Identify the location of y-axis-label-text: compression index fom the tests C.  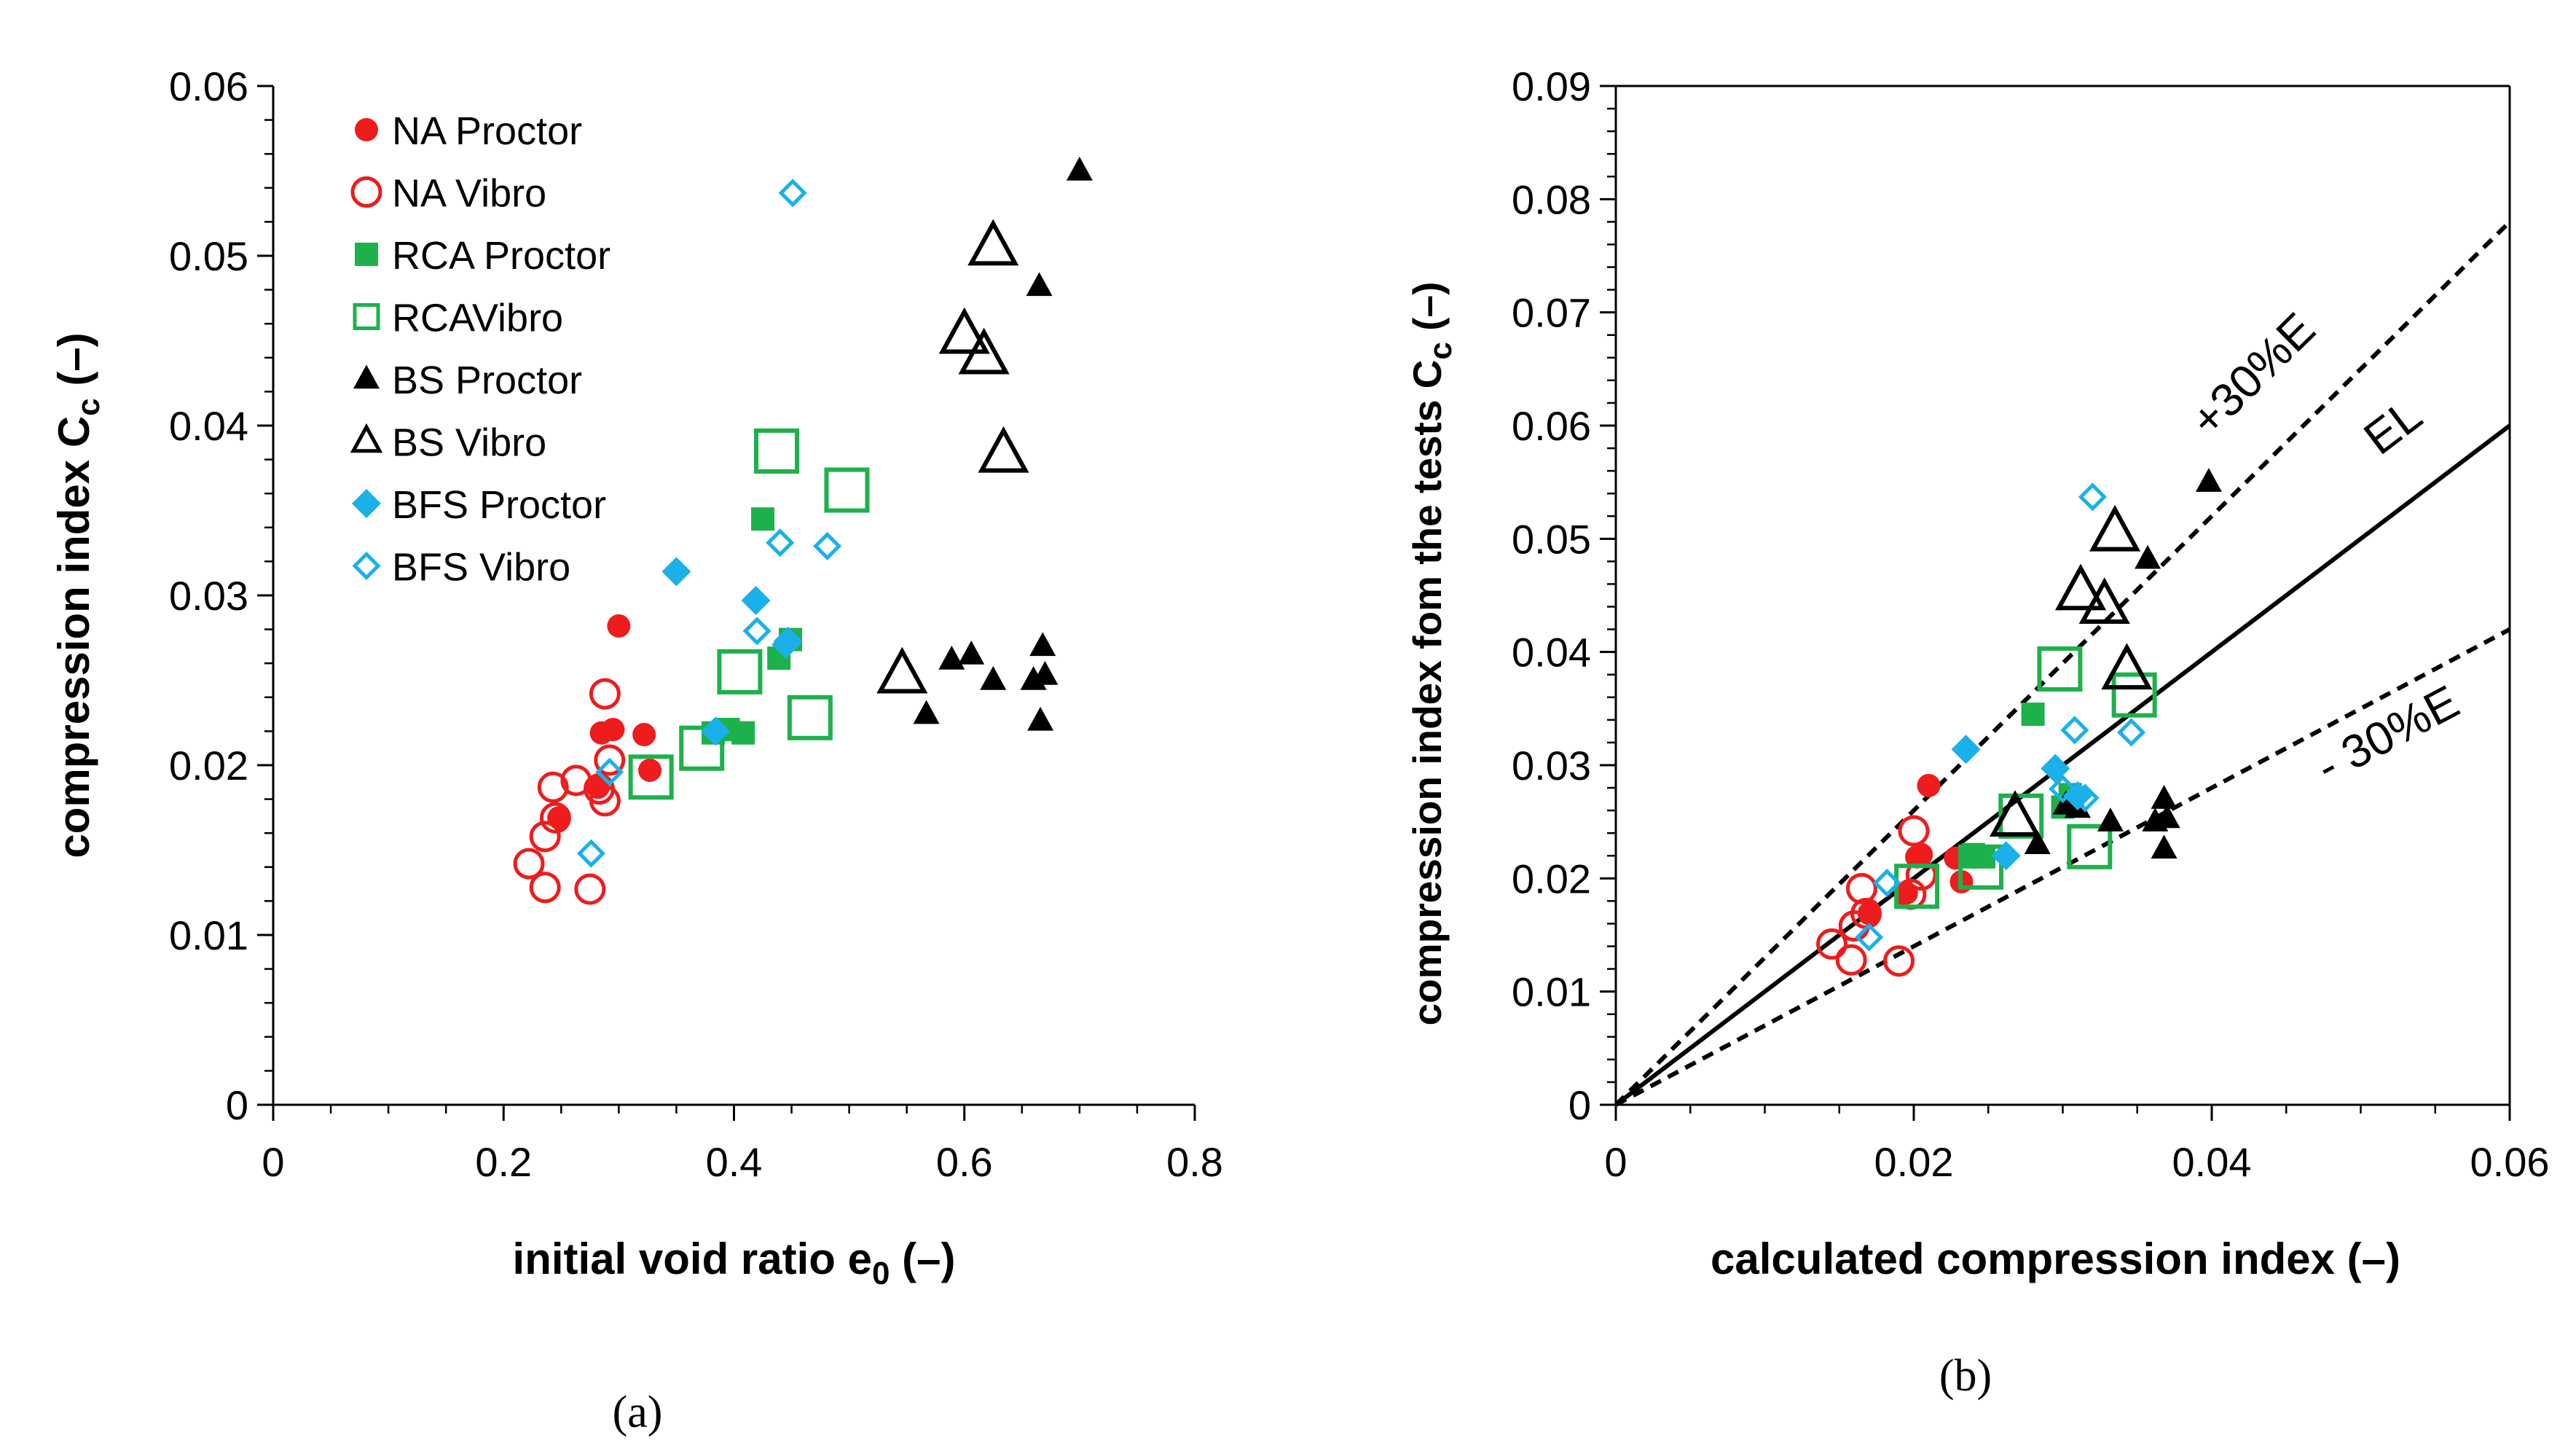
(1427, 693).